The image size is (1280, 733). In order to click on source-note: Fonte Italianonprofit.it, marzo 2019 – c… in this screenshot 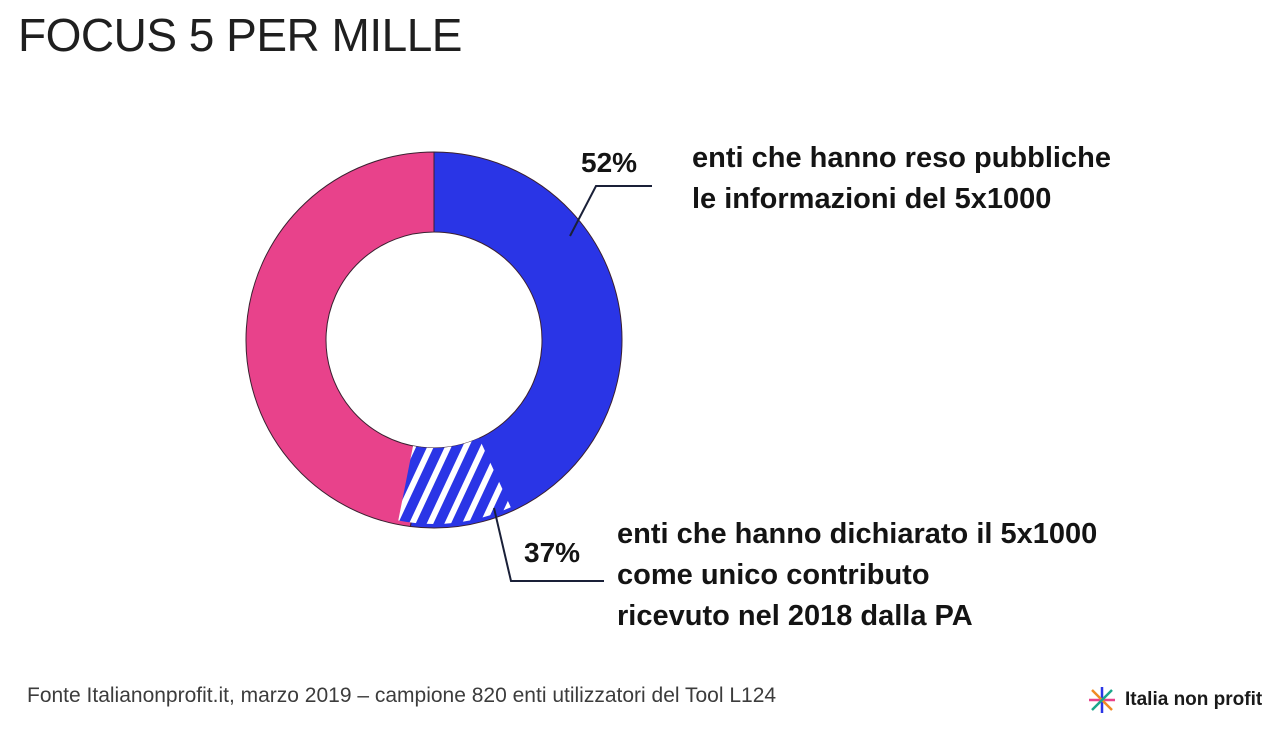, I will do `click(402, 695)`.